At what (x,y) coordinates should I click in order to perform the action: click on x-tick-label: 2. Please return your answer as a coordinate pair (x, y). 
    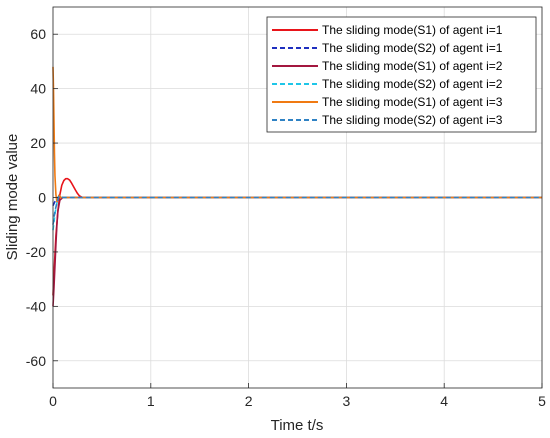
    Looking at the image, I should click on (249, 401).